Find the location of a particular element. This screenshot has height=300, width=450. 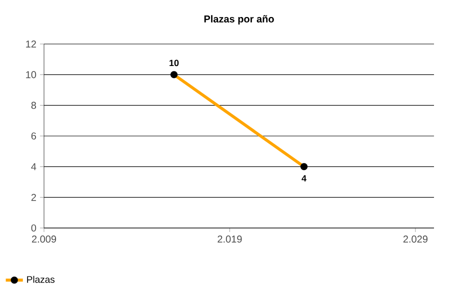

data-label: 4 is located at coordinates (304, 178).